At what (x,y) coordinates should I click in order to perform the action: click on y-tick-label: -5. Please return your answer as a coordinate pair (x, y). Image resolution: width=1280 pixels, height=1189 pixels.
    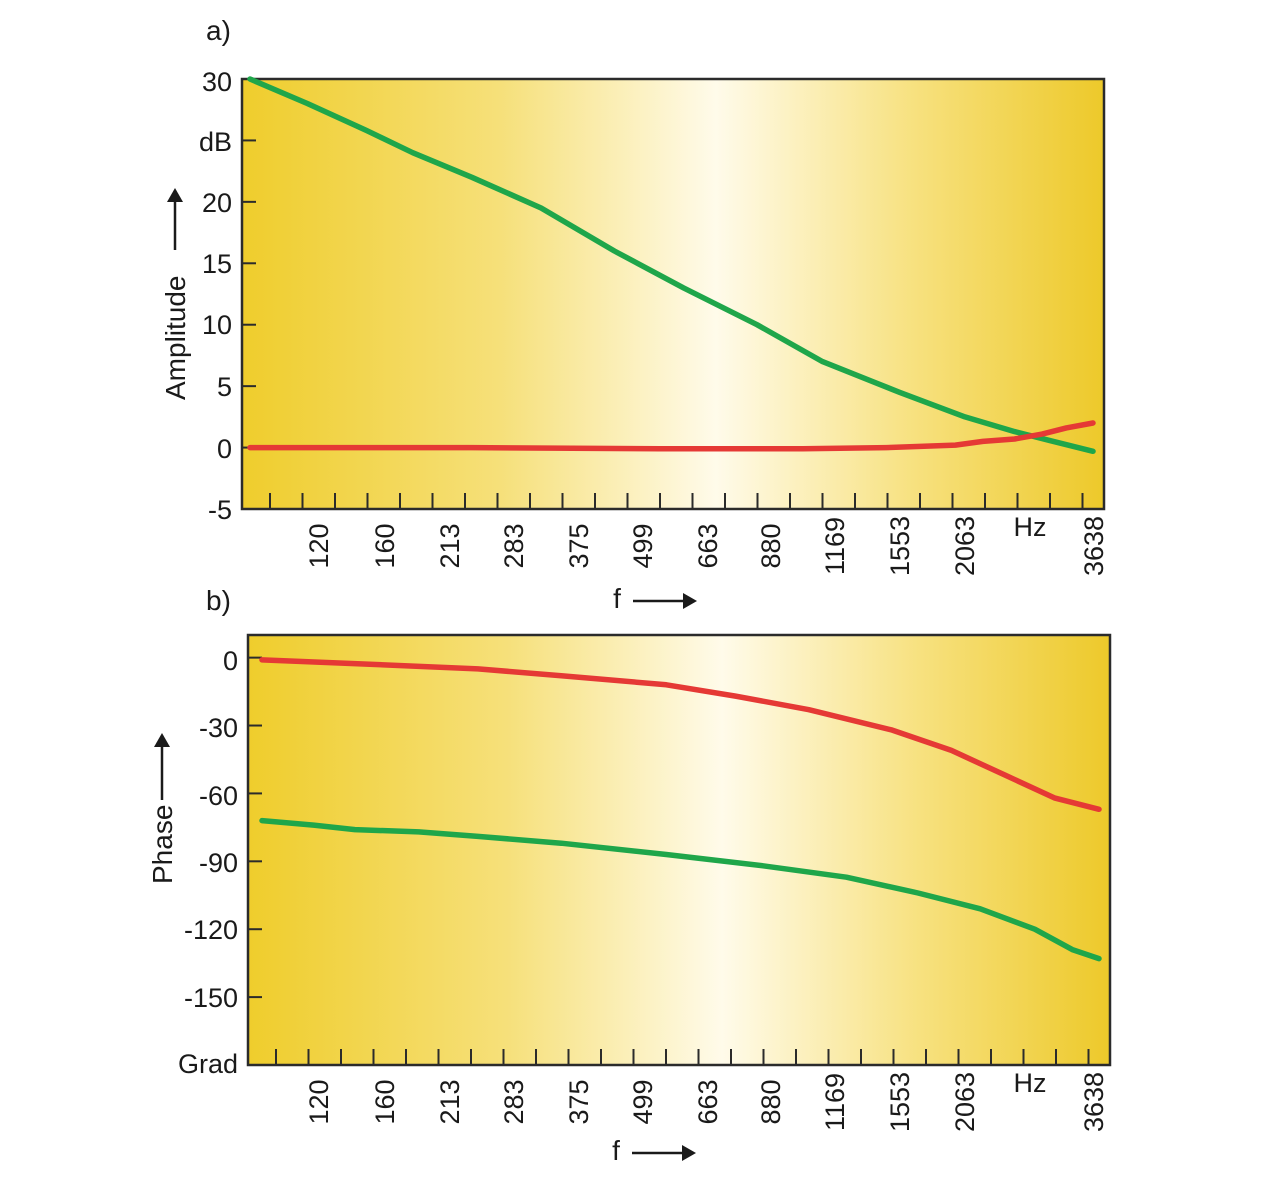
    Looking at the image, I should click on (220, 510).